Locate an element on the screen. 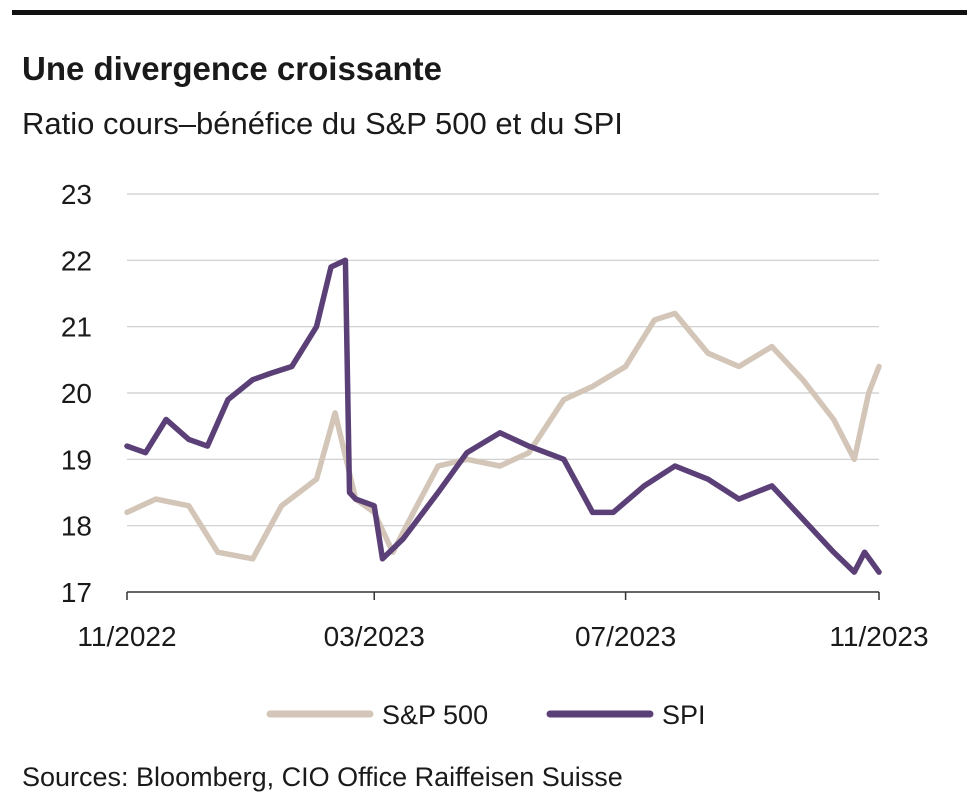 This screenshot has height=810, width=976. y-tick-label: 18 is located at coordinates (76, 526).